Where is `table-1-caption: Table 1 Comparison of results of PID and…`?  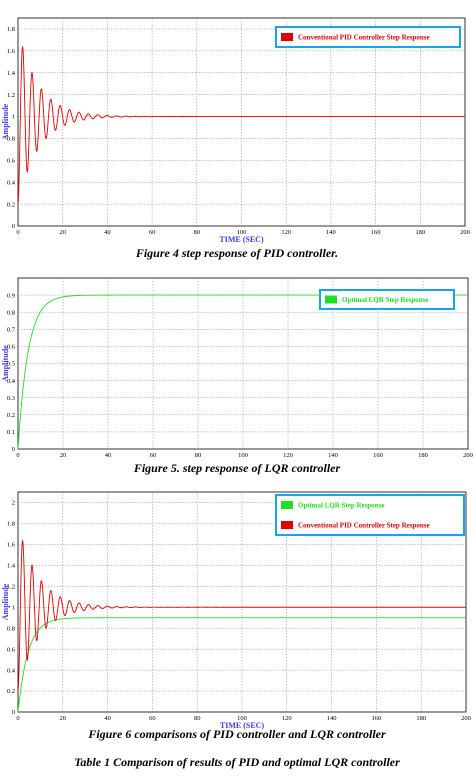
table-1-caption: Table 1 Comparison of results of PID and… is located at coordinates (237, 762).